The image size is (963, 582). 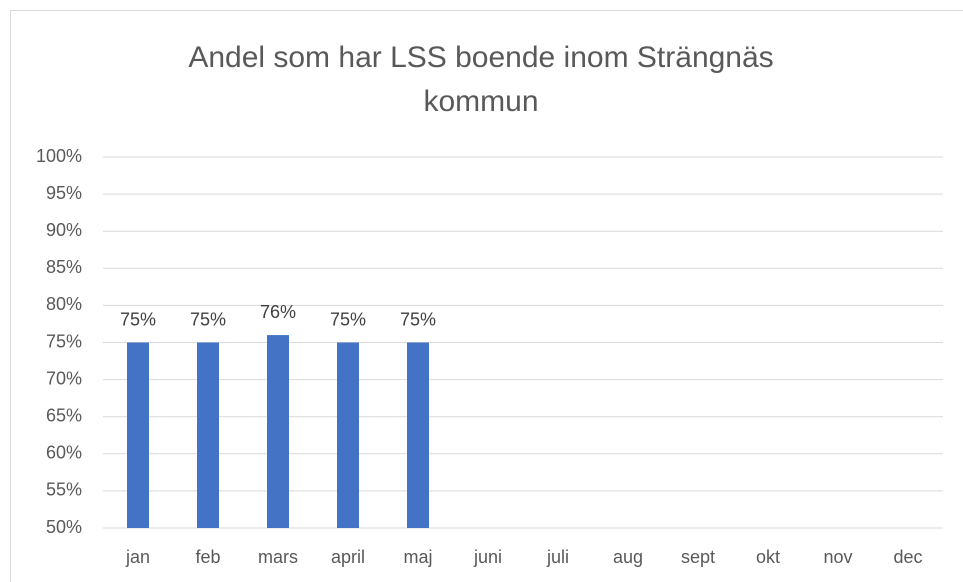 What do you see at coordinates (64, 341) in the screenshot?
I see `y-tick-label: 75%` at bounding box center [64, 341].